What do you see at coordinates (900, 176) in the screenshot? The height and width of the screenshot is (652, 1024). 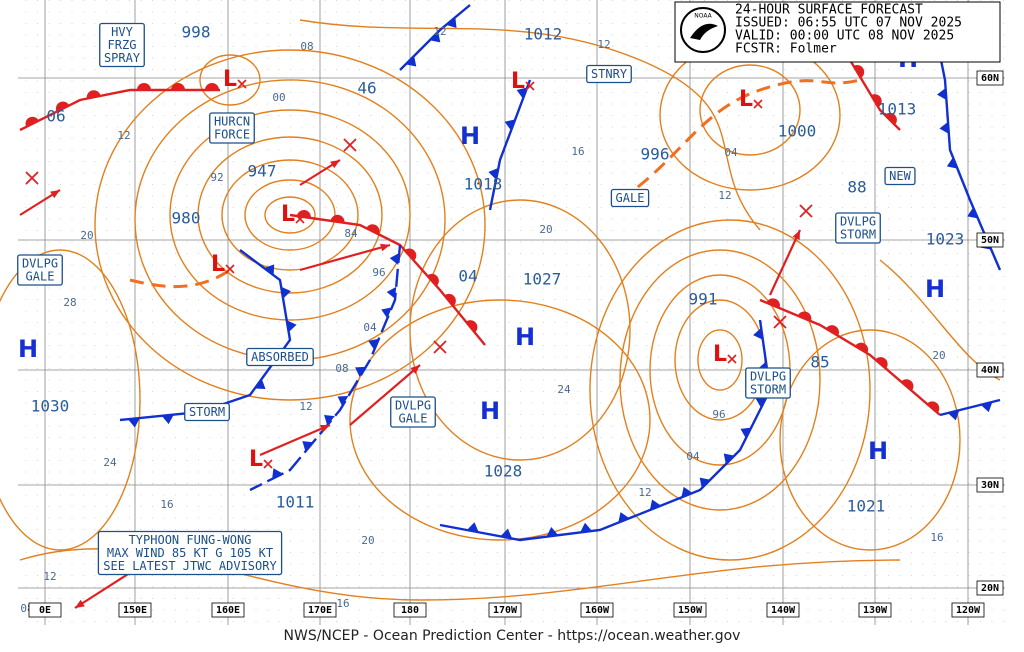 I see `warning-label: NEW` at bounding box center [900, 176].